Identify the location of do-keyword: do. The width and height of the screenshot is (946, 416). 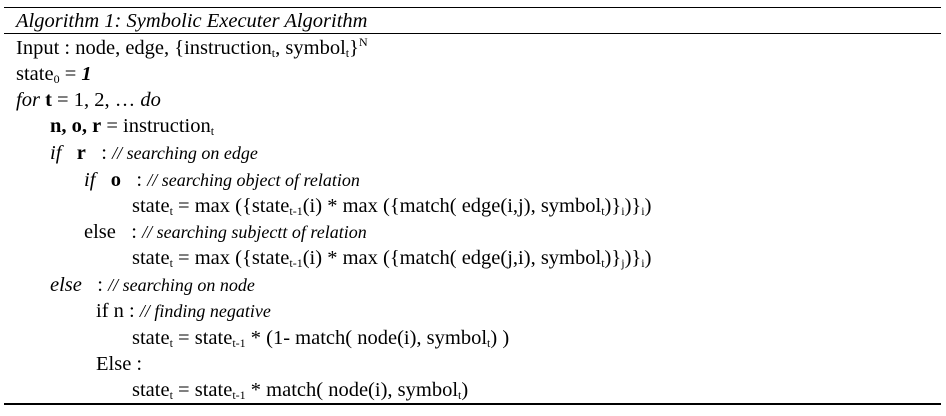
(150, 100).